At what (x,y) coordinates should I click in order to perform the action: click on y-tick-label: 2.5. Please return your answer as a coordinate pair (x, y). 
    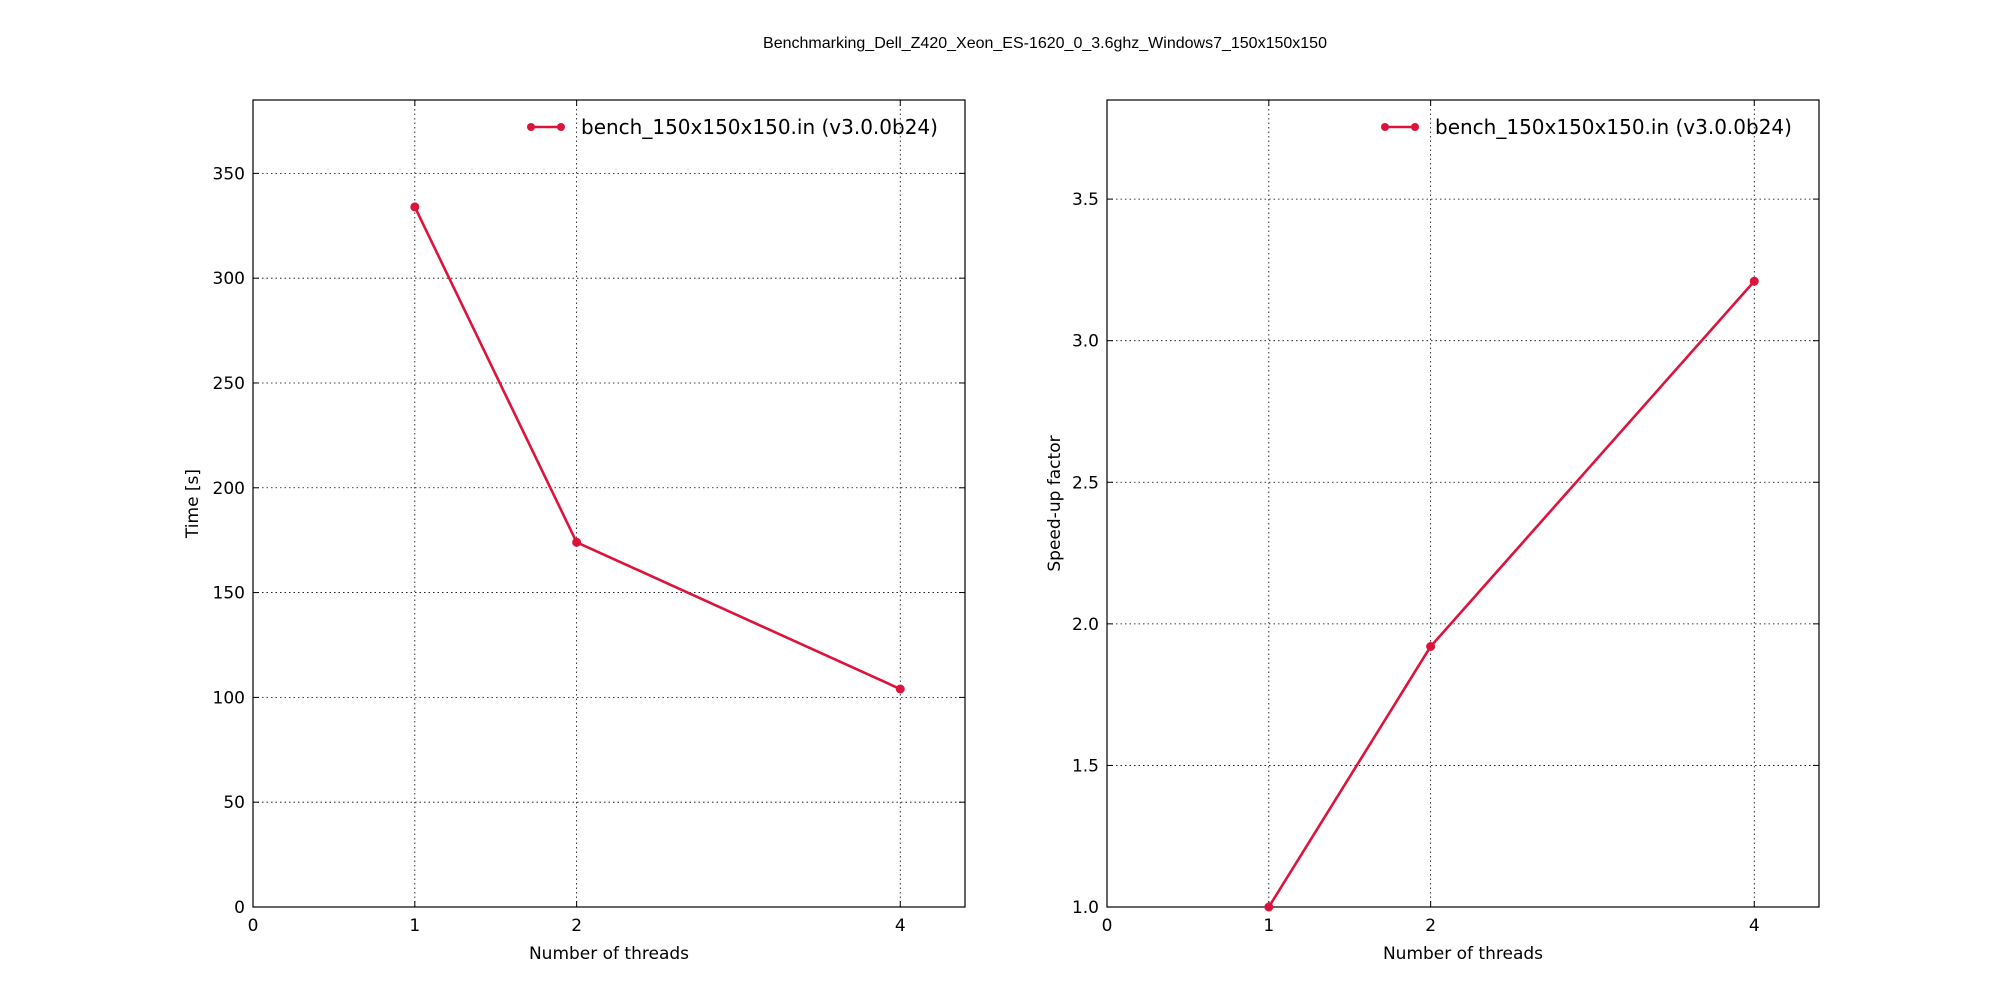
    Looking at the image, I should click on (1085, 483).